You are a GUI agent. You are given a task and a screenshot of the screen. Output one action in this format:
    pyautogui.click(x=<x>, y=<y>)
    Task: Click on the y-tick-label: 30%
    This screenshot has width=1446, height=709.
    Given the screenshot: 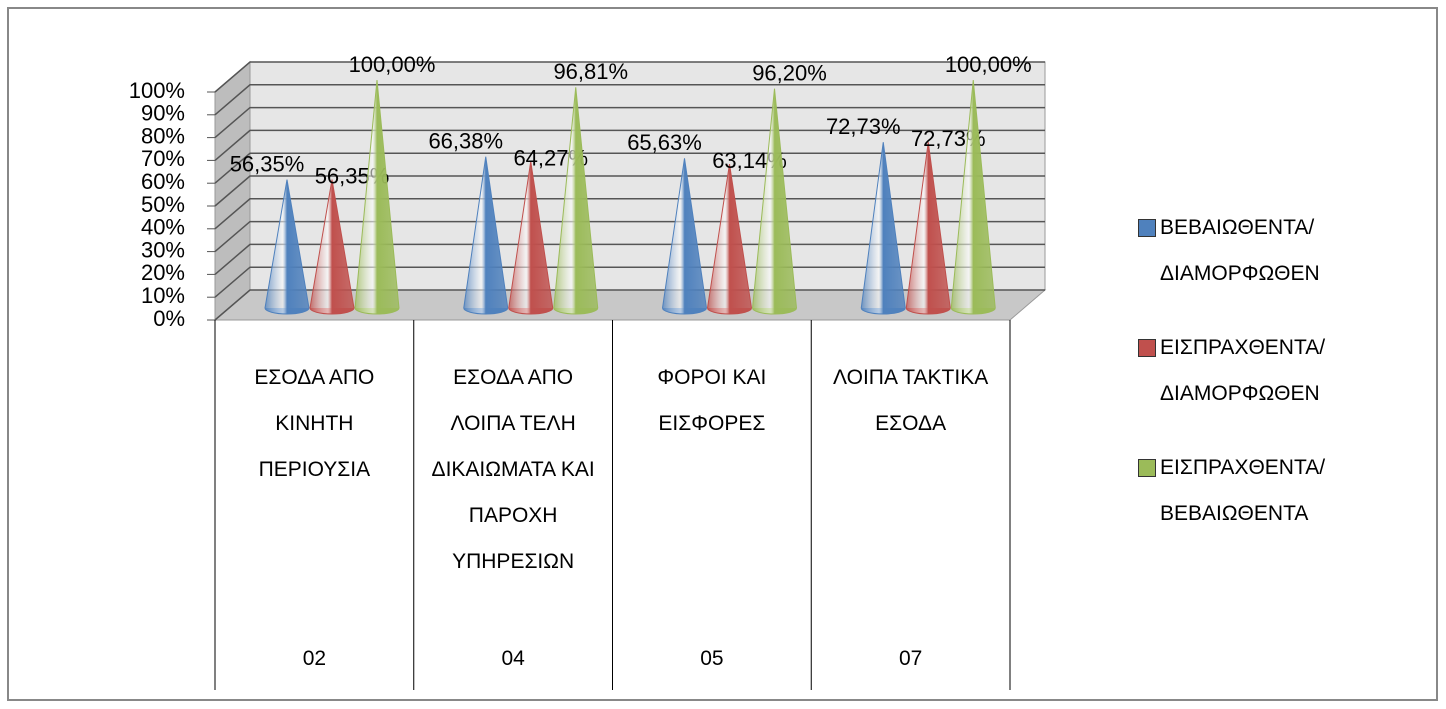 What is the action you would take?
    pyautogui.click(x=163, y=249)
    